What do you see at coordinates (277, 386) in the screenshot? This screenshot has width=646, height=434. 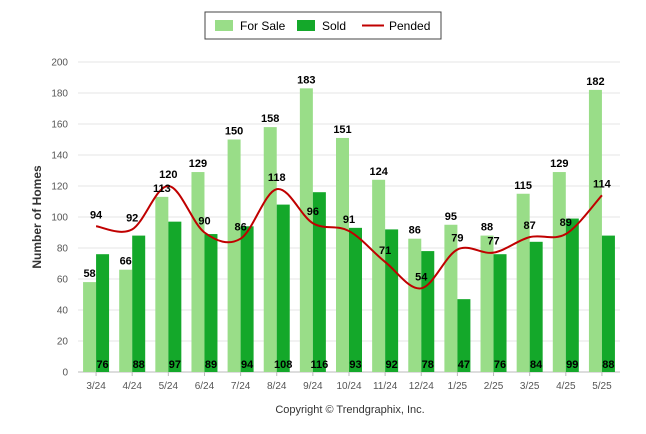 I see `x-tick-label: 8/24` at bounding box center [277, 386].